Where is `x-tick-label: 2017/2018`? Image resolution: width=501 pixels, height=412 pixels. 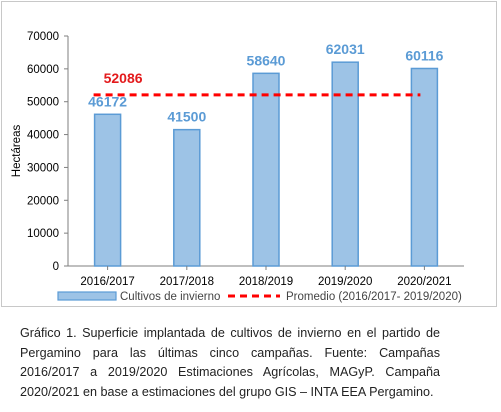
x-tick-label: 2017/2018 is located at coordinates (187, 282).